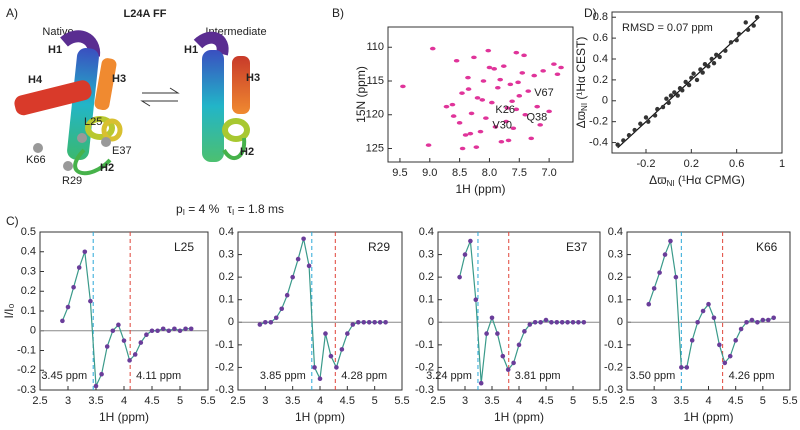  Describe the element at coordinates (581, 70) in the screenshot. I see `label-text: (¹Hα CEST)` at that location.